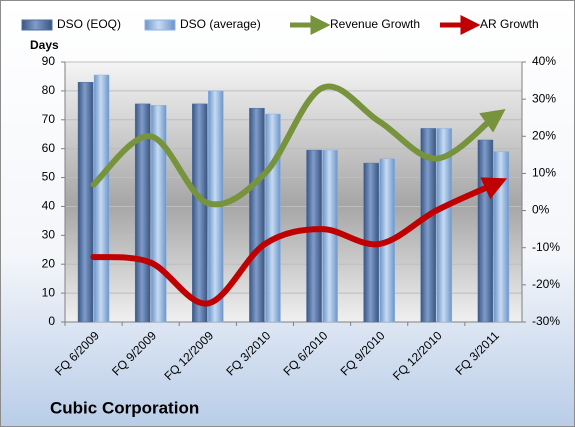 This screenshot has height=427, width=575. Describe the element at coordinates (541, 210) in the screenshot. I see `y2-tick-label: 0%` at that location.